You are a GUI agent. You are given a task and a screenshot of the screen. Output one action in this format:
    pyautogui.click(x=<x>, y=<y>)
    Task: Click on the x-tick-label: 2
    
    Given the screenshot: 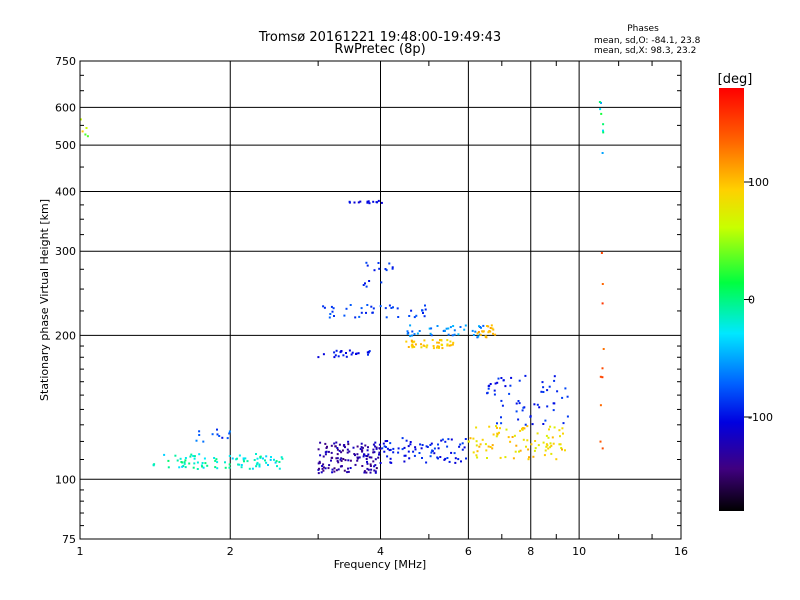 What is the action you would take?
    pyautogui.click(x=230, y=551)
    